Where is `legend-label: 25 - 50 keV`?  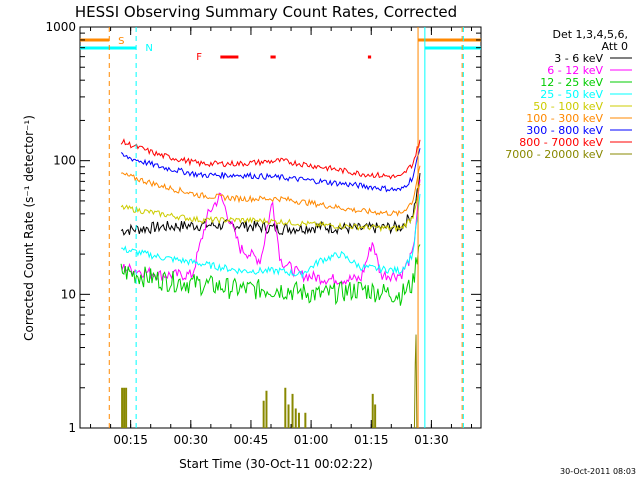
legend-label: 25 - 50 keV is located at coordinates (571, 94).